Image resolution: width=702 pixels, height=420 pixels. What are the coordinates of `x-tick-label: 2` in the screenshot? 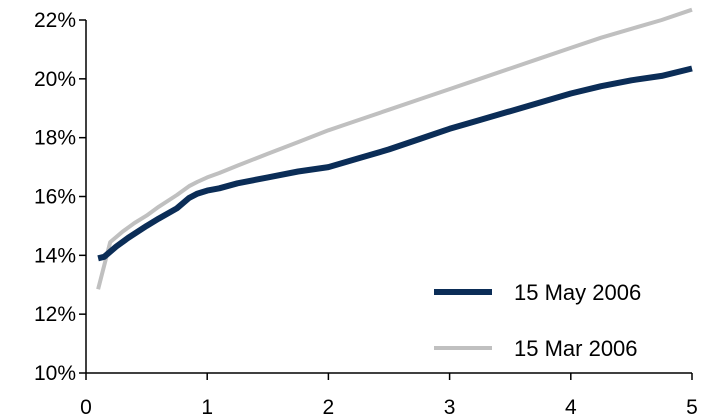 It's located at (329, 407).